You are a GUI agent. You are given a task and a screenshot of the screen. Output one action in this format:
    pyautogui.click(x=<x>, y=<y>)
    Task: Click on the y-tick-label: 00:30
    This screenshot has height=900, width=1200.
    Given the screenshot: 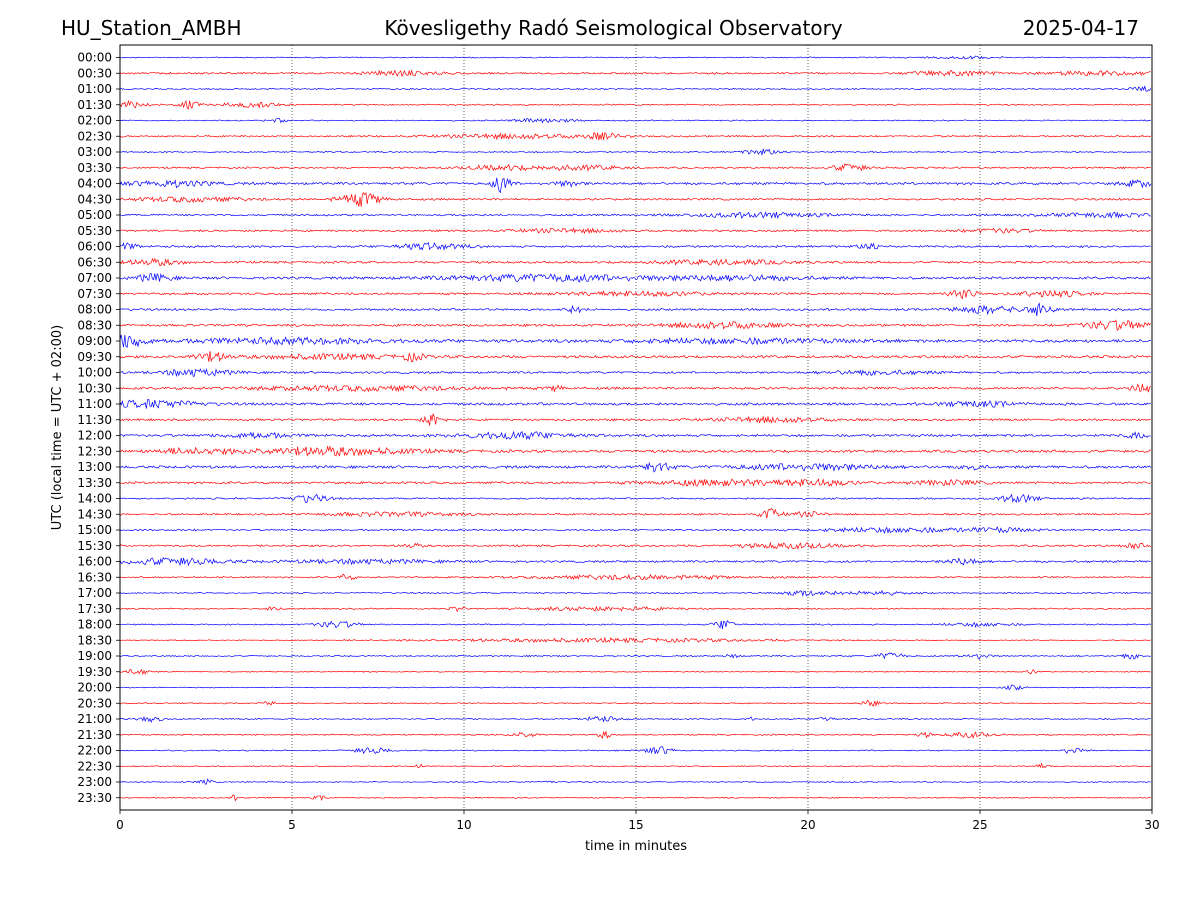 What is the action you would take?
    pyautogui.click(x=94, y=73)
    